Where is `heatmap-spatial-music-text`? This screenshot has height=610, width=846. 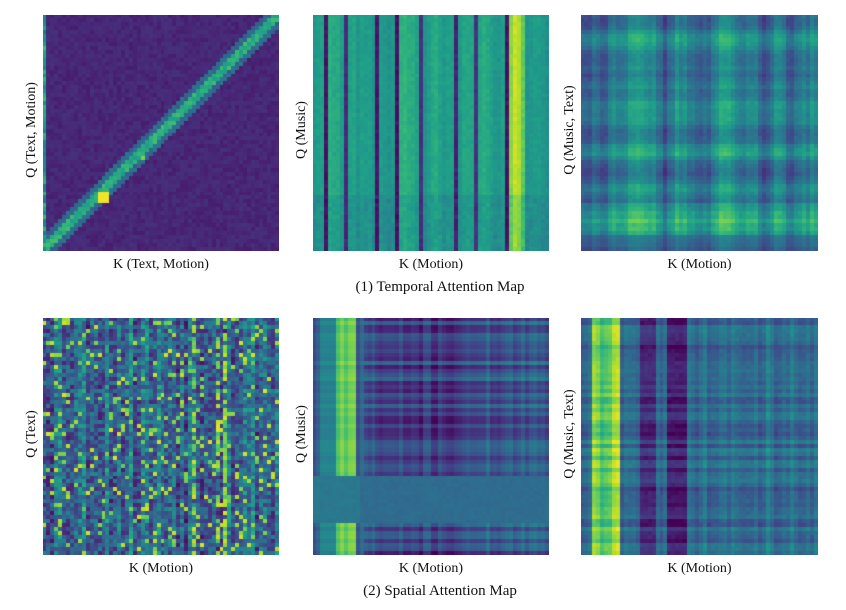
heatmap-spatial-music-text is located at coordinates (699, 436).